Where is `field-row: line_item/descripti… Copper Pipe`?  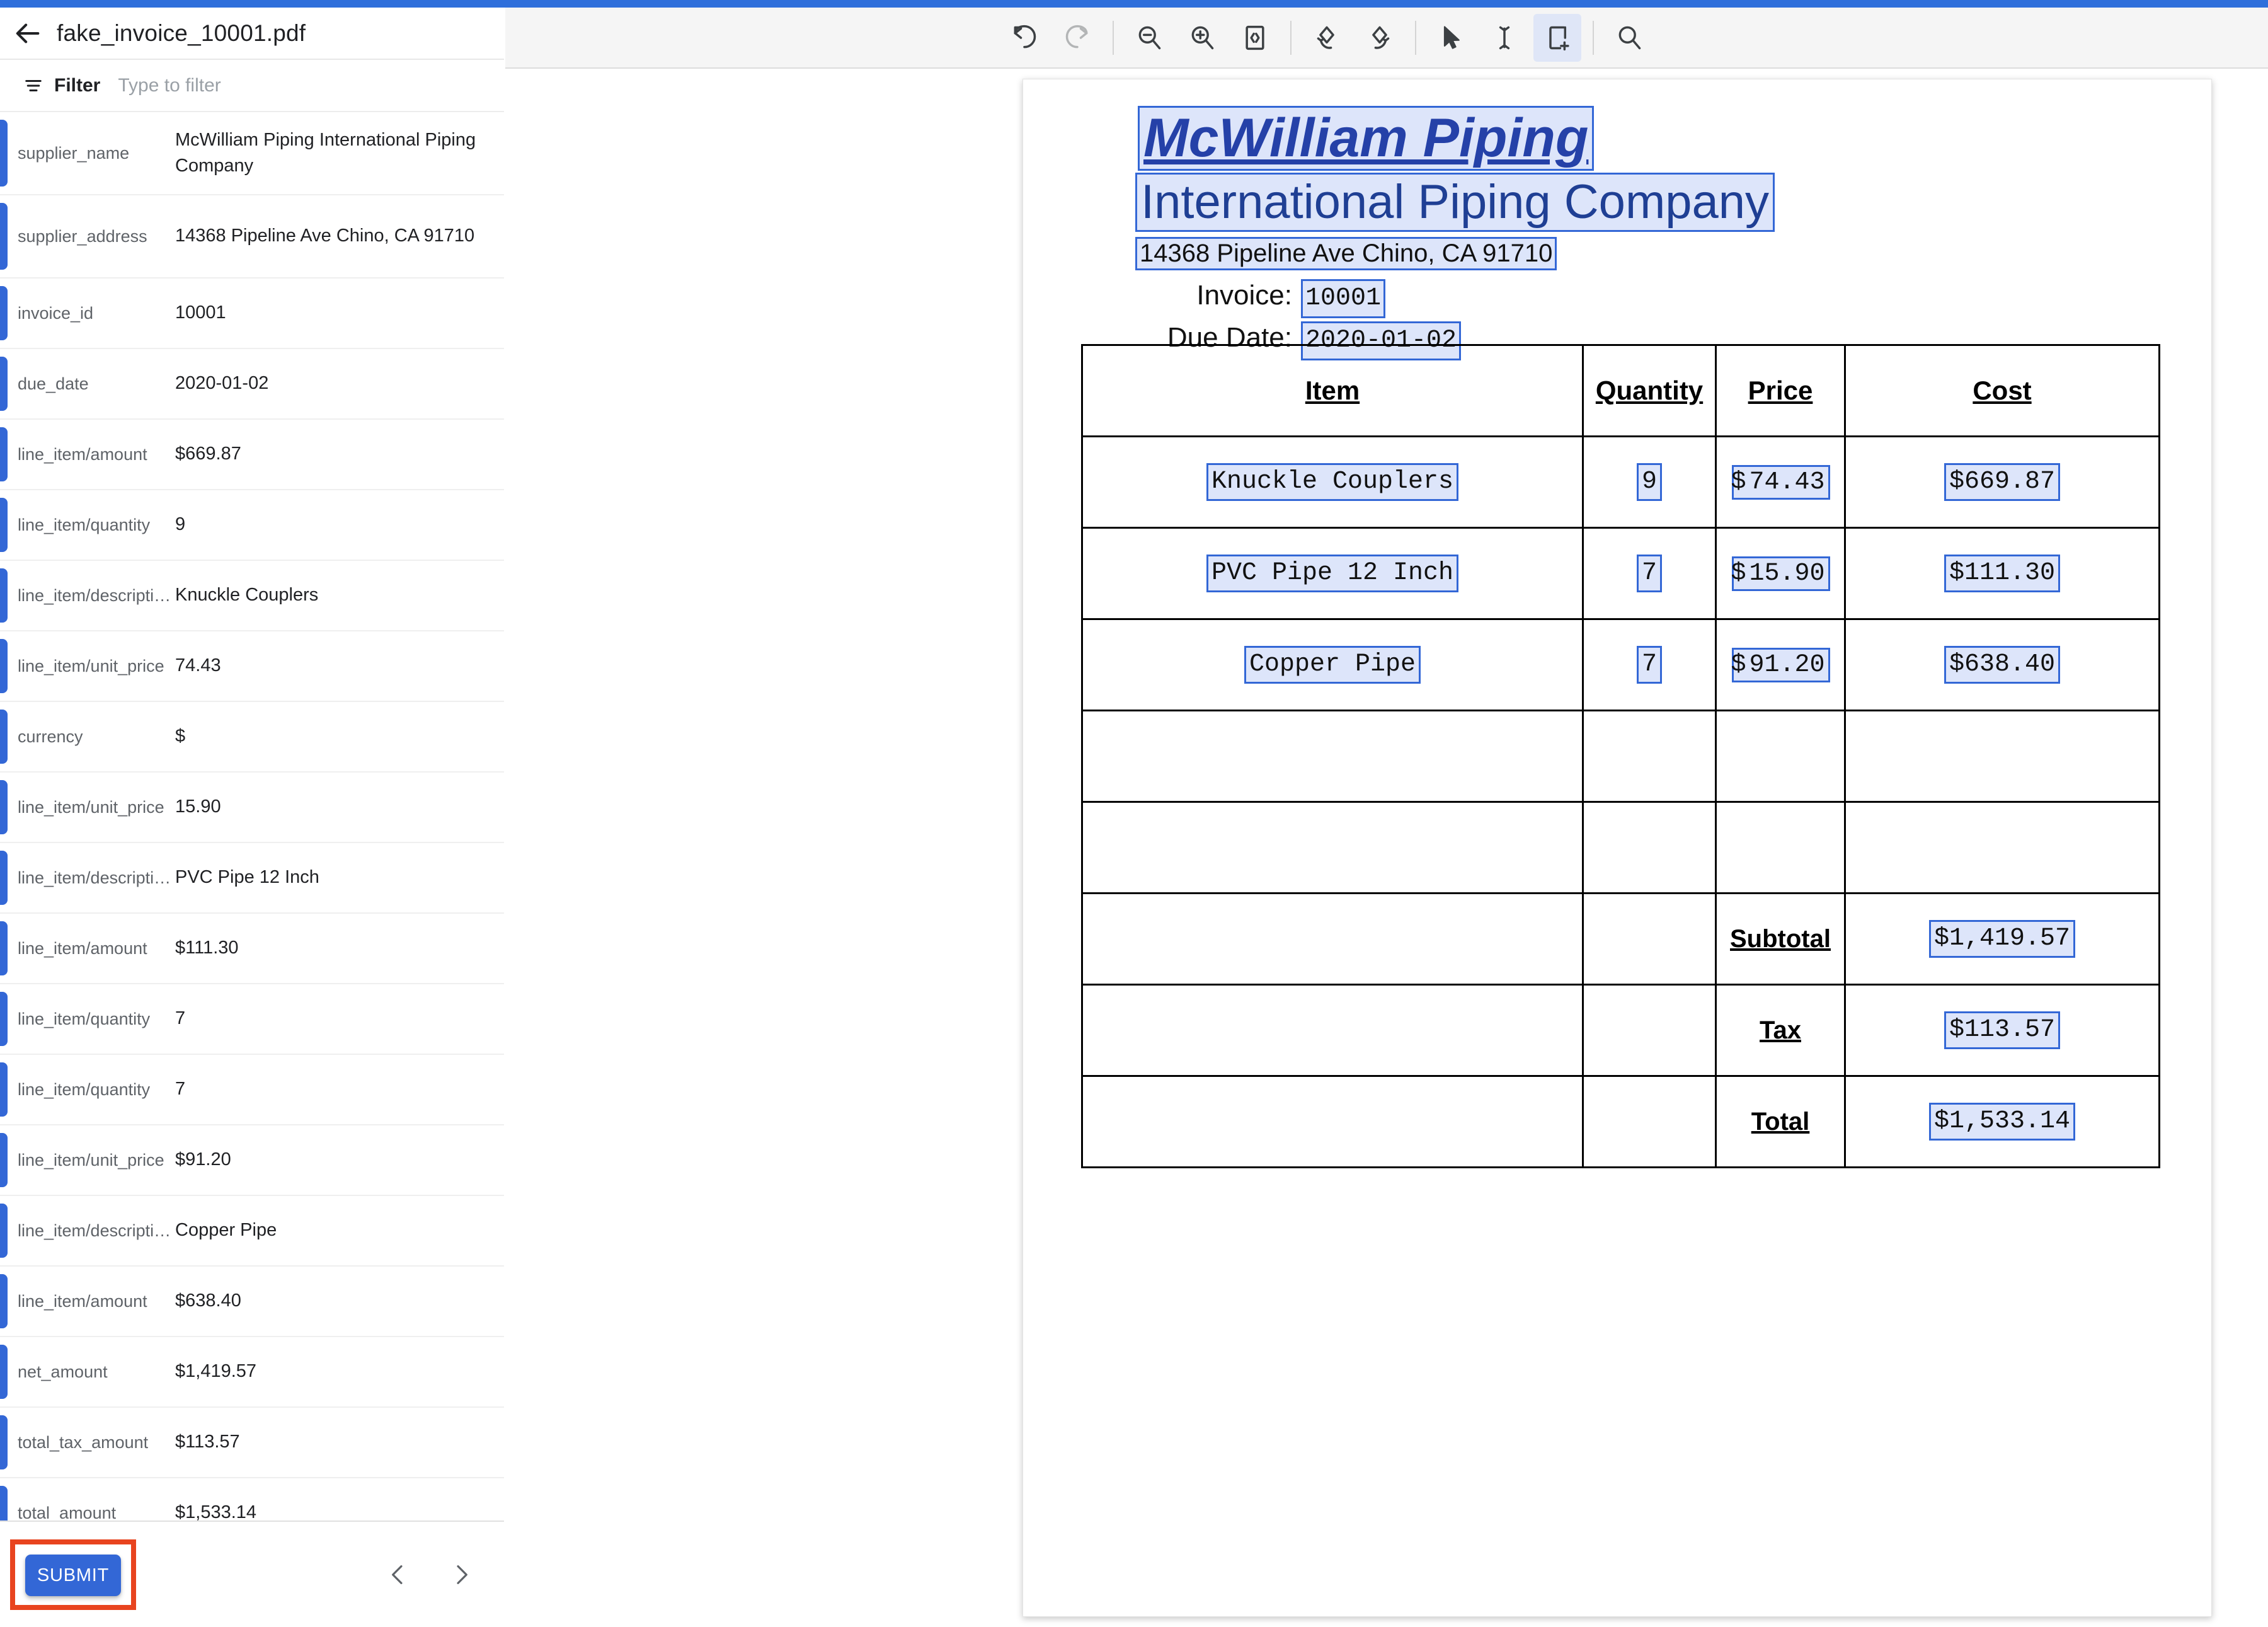 field-row: line_item/descripti… Copper Pipe is located at coordinates (252, 1232).